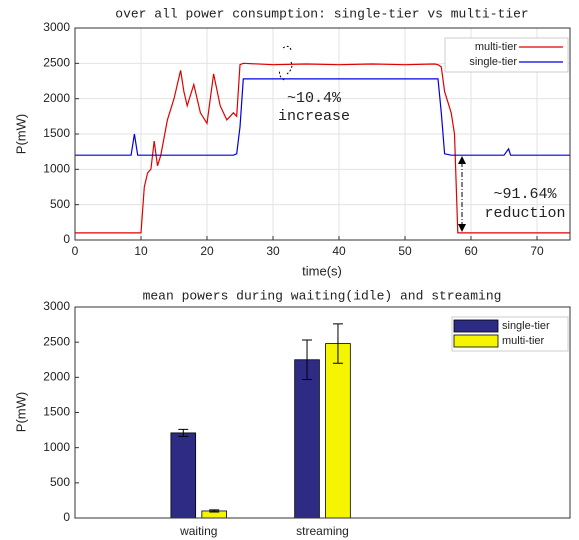 The image size is (579, 540). What do you see at coordinates (198, 531) in the screenshot?
I see `x-tick-label: waiting` at bounding box center [198, 531].